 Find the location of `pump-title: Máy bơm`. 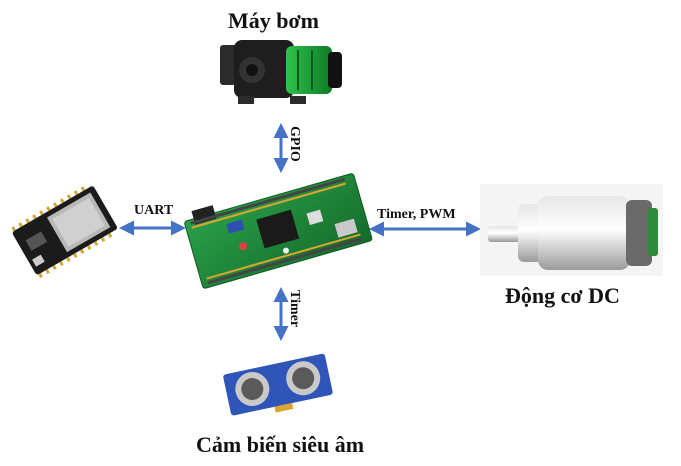

pump-title: Máy bơm is located at coordinates (274, 20).